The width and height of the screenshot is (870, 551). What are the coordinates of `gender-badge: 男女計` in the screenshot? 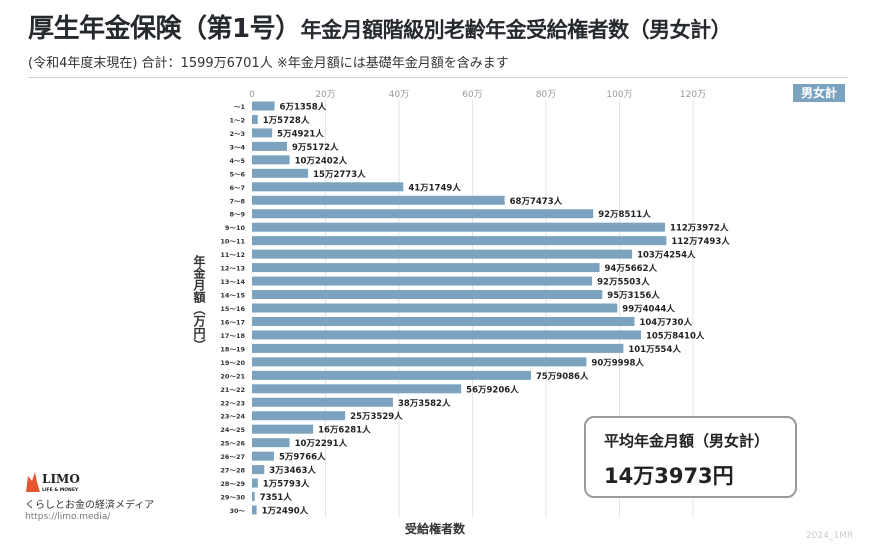 It's located at (819, 93).